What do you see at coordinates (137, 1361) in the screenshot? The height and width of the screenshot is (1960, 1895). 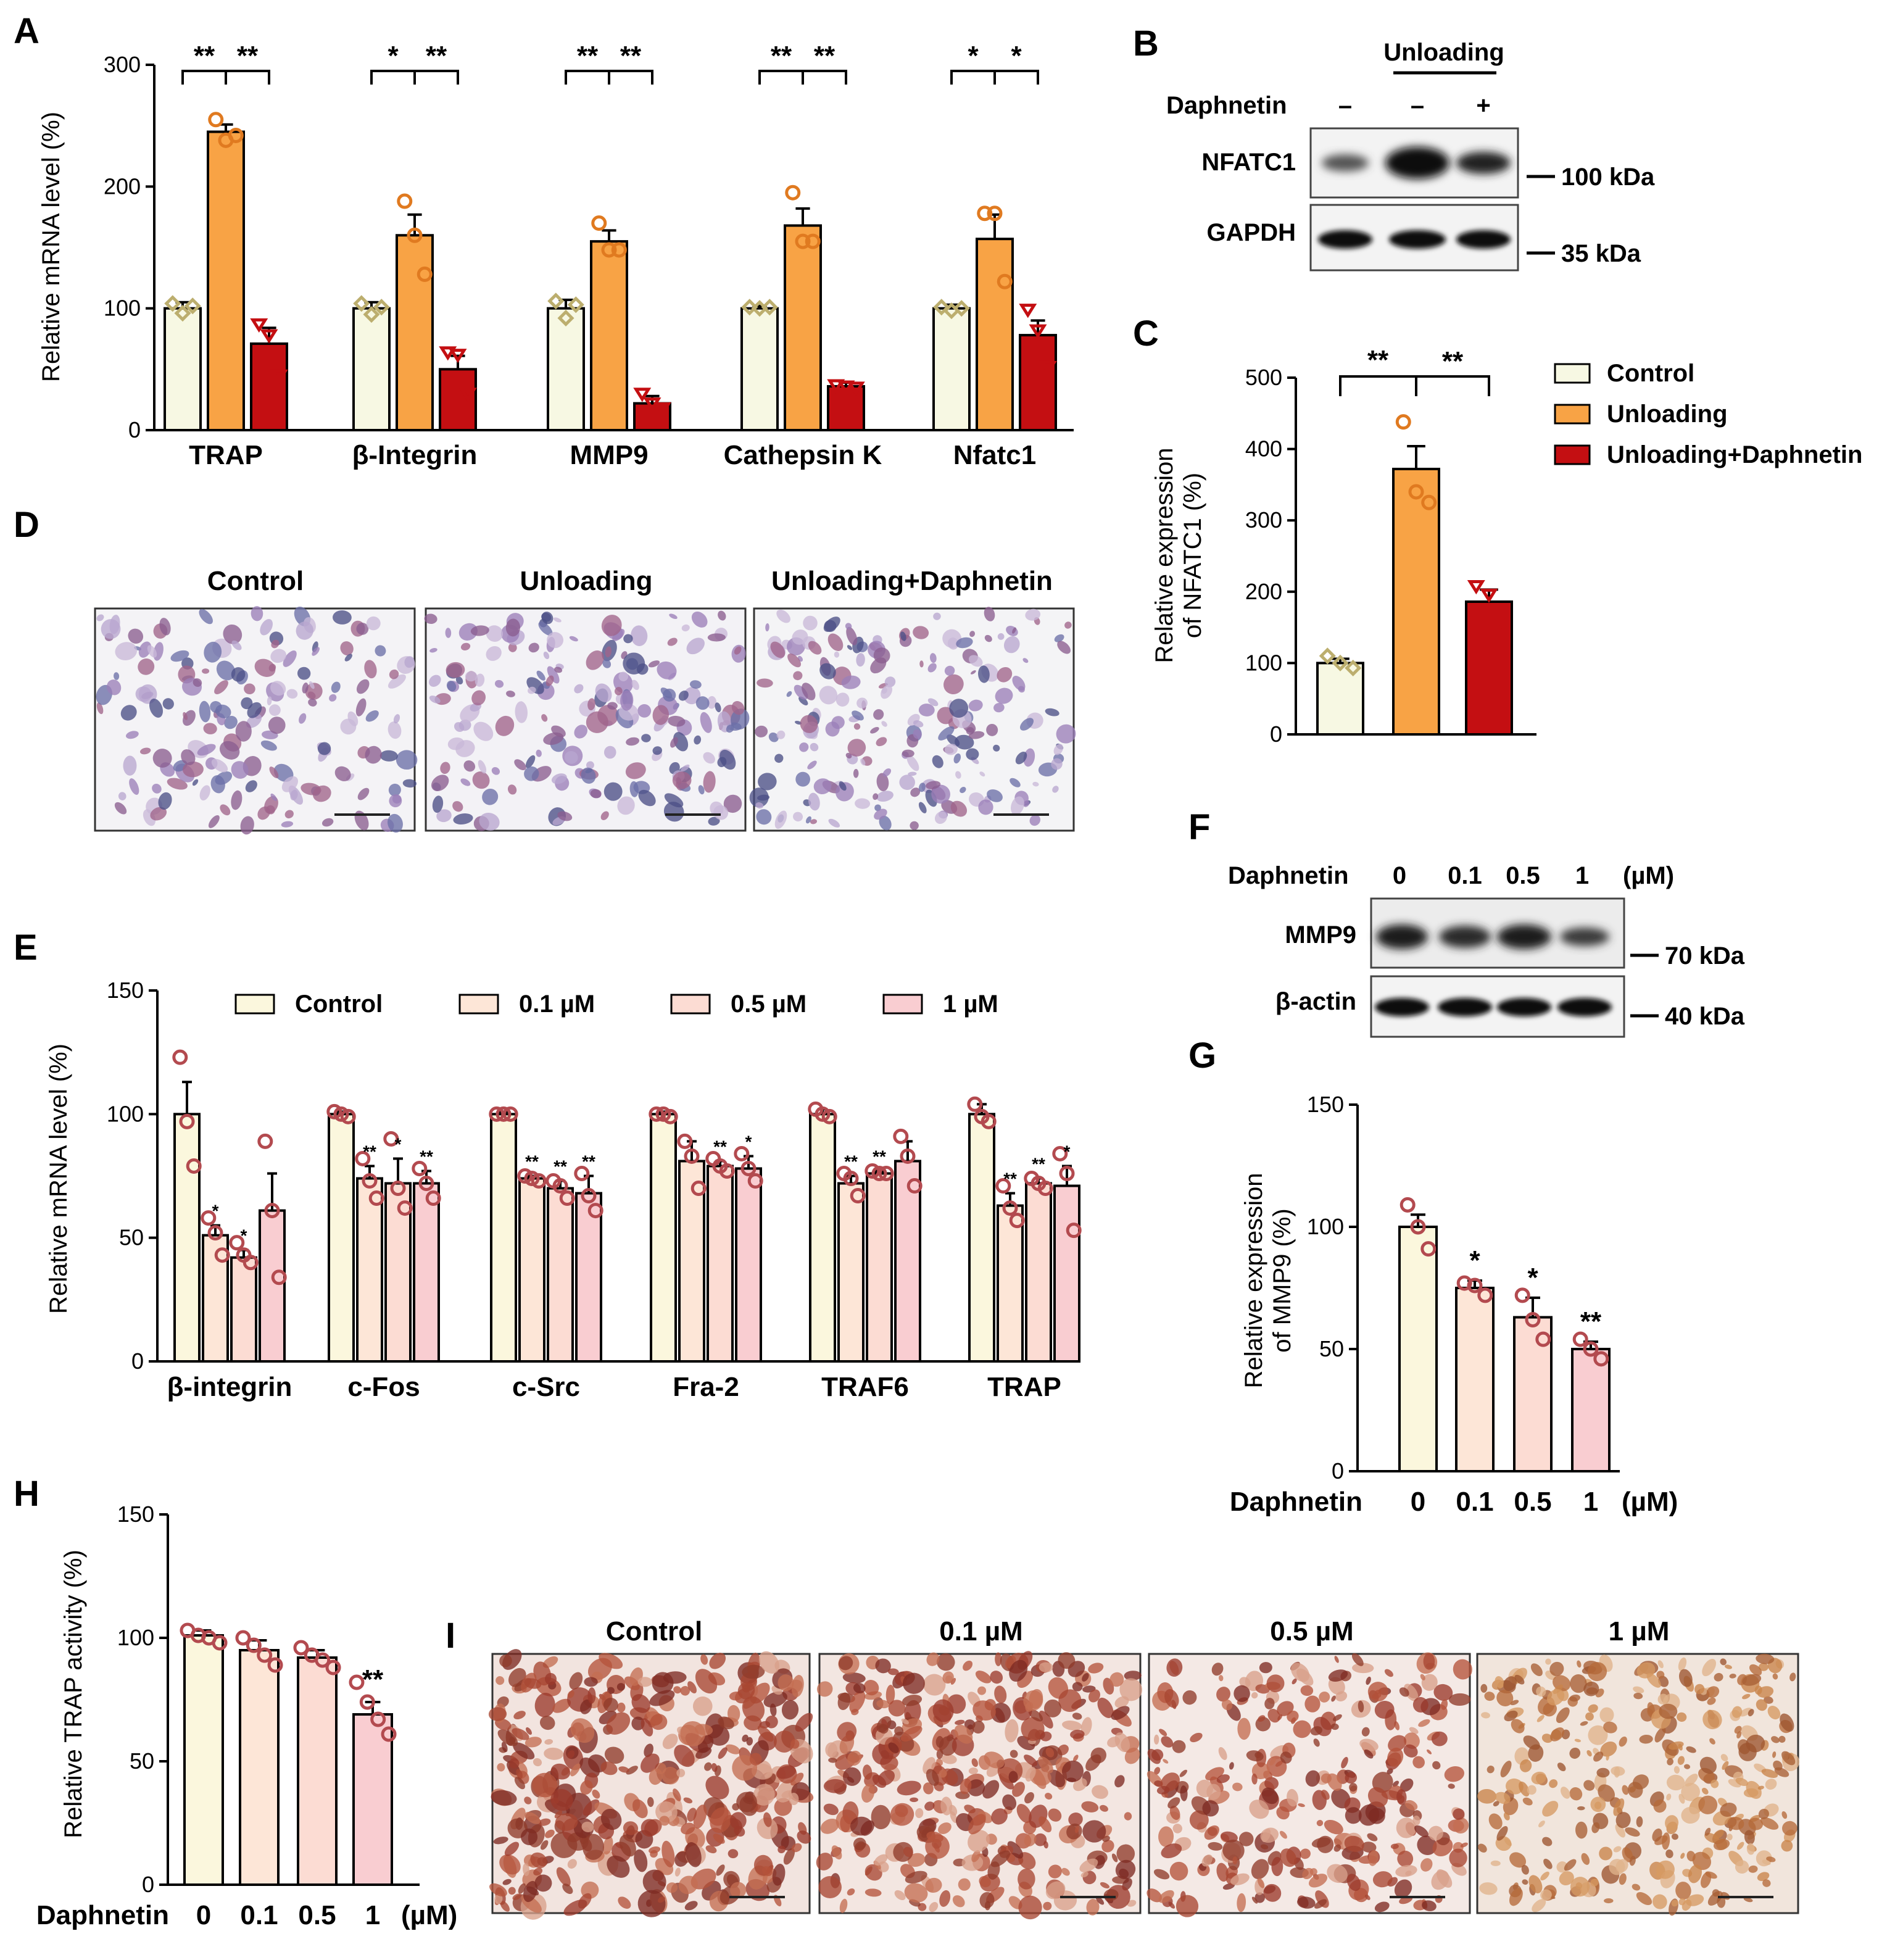 I see `chart-e-ytick-label-0: 0` at bounding box center [137, 1361].